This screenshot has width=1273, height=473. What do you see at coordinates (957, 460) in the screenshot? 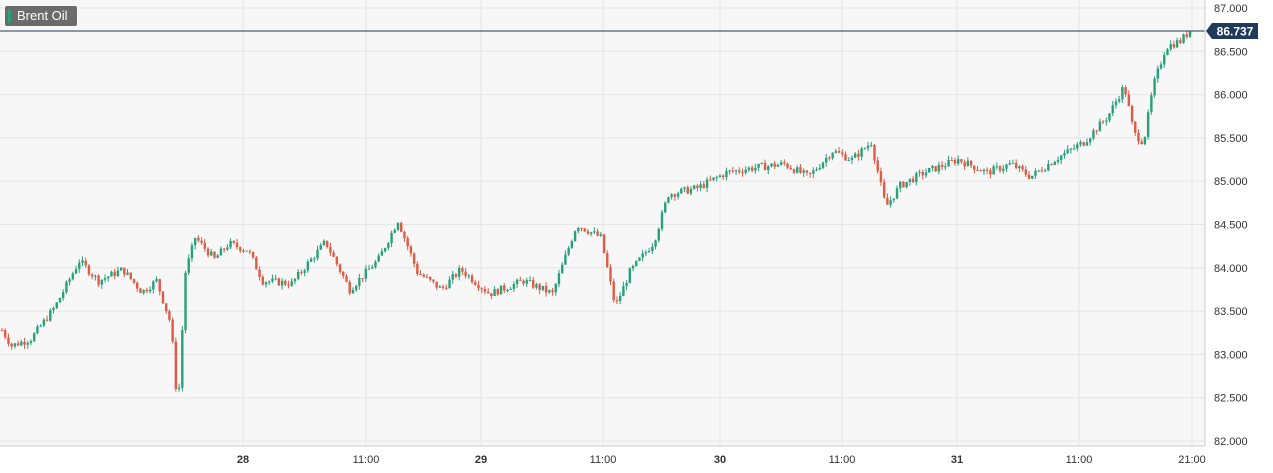
I see `x-tick-label: 31` at bounding box center [957, 460].